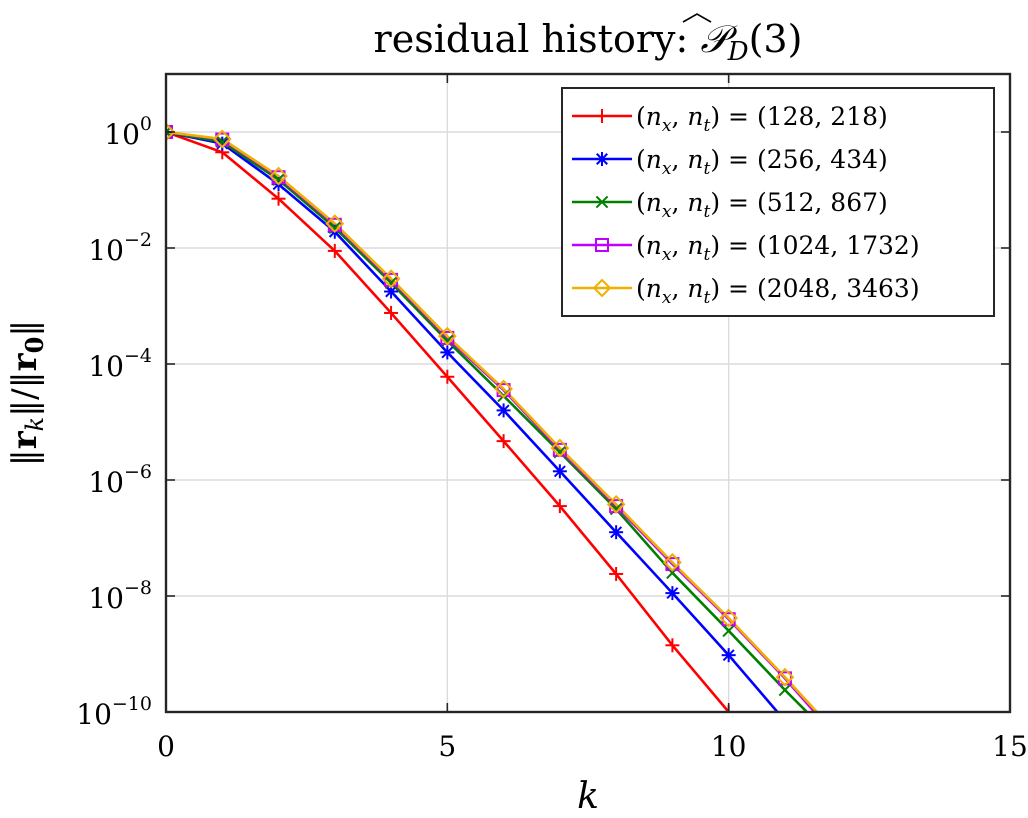  Describe the element at coordinates (120, 596) in the screenshot. I see `y-tick-label: 10⁻⁸` at that location.